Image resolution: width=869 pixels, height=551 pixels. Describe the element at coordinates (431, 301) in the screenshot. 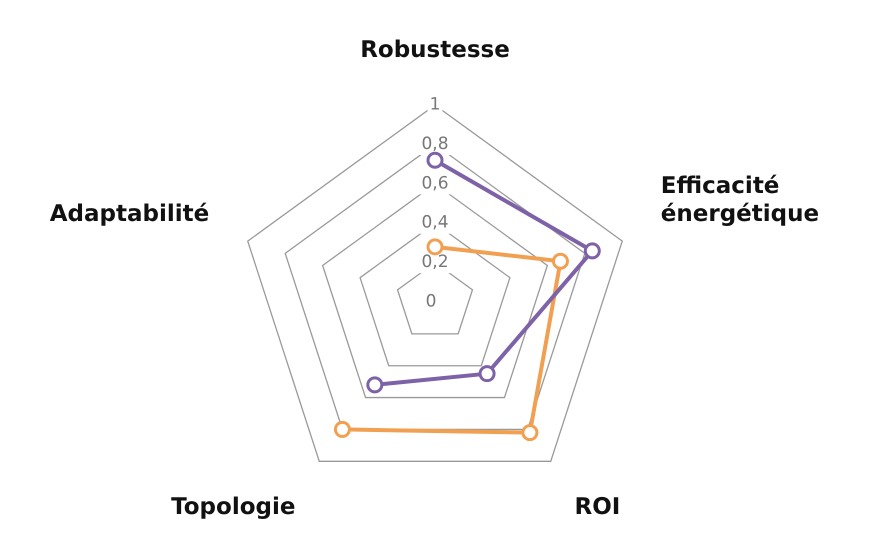

I see `y-tick-label: 0` at that location.